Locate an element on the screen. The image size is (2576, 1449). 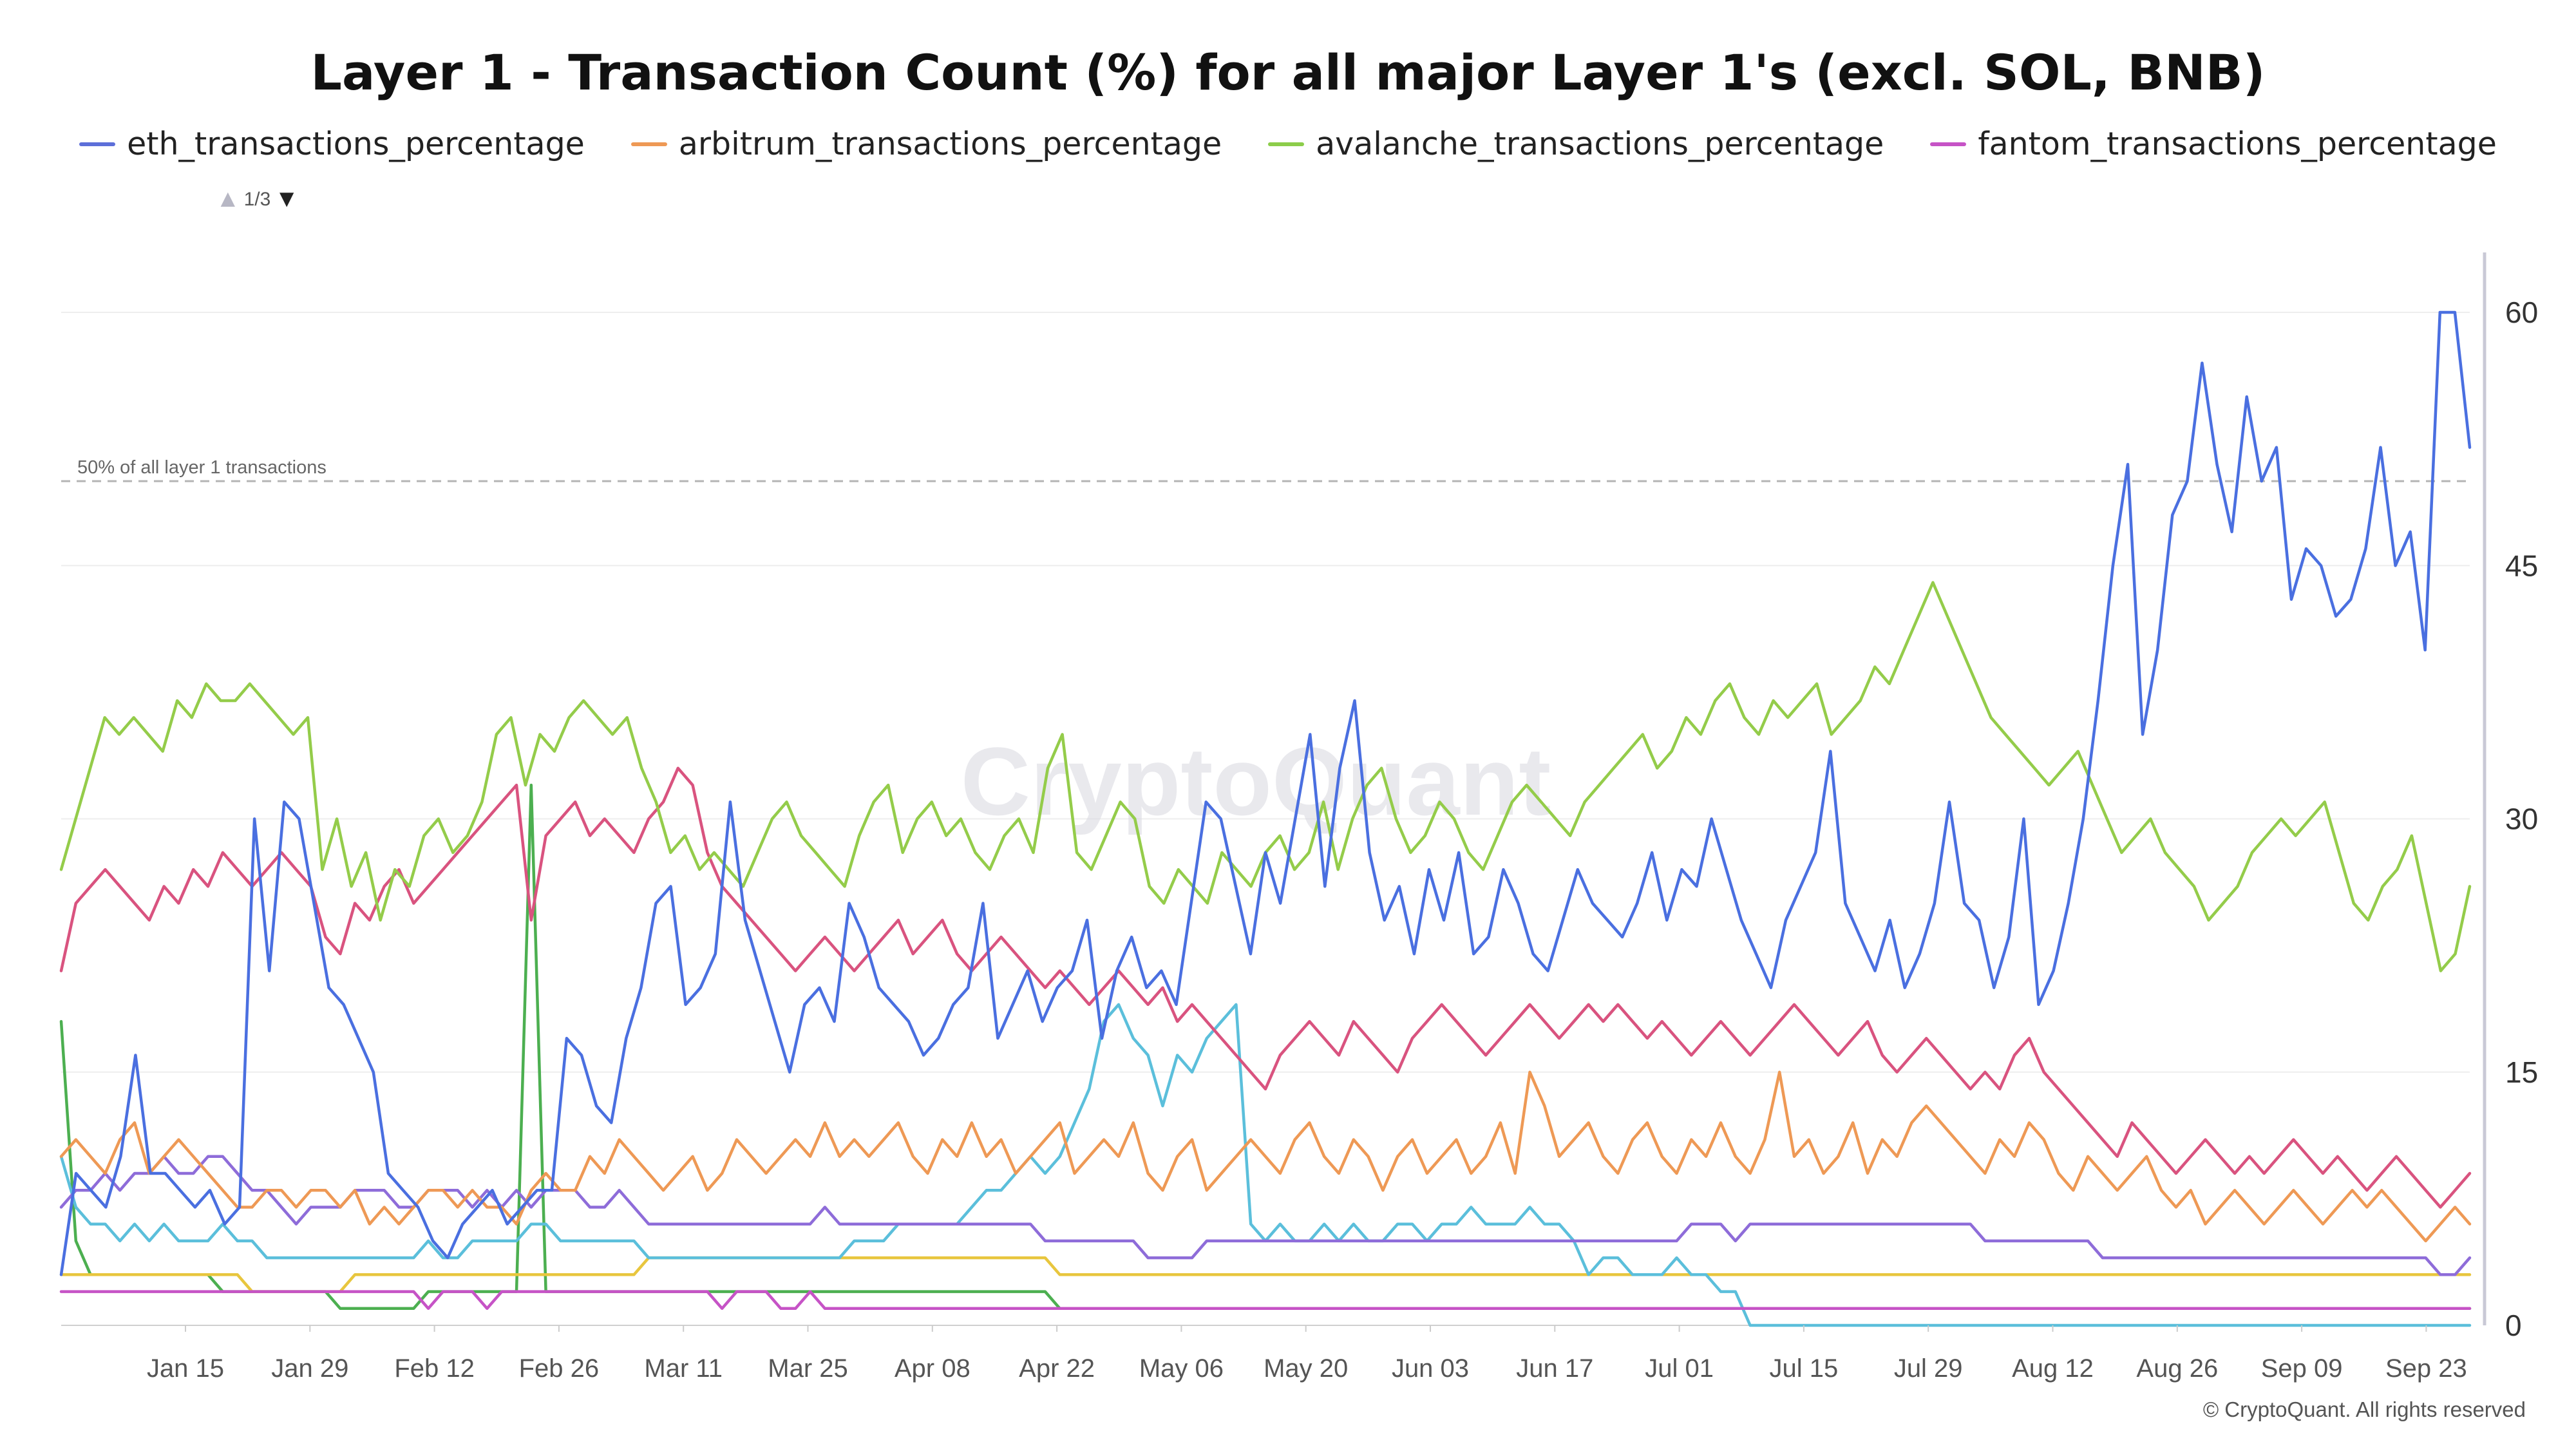
y-axis: 0 15 30 45 60 is located at coordinates (2510, 797).